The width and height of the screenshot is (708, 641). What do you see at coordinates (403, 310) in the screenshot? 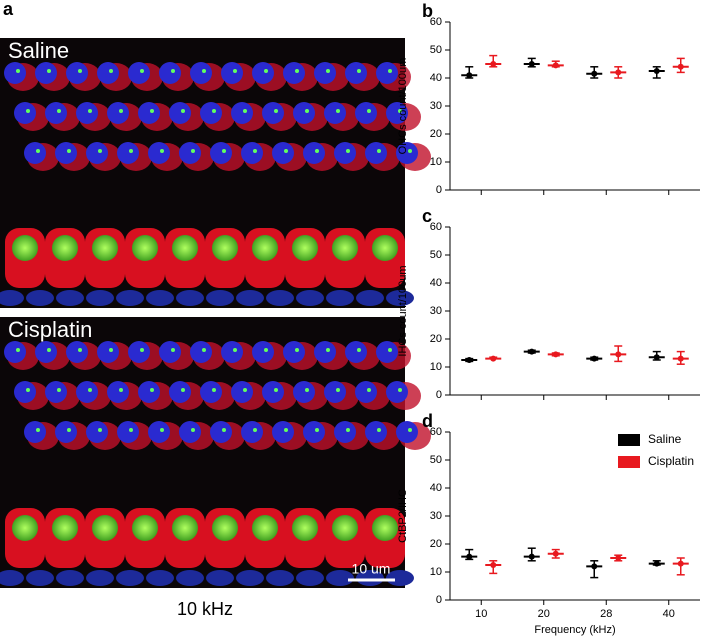
I see `y-axis-label: IHCs count/100um` at bounding box center [403, 310].